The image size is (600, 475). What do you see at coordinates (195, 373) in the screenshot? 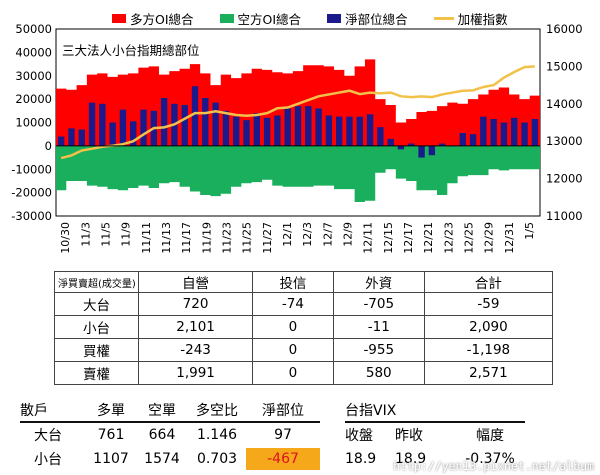
I see `table-cell: 1,991` at bounding box center [195, 373].